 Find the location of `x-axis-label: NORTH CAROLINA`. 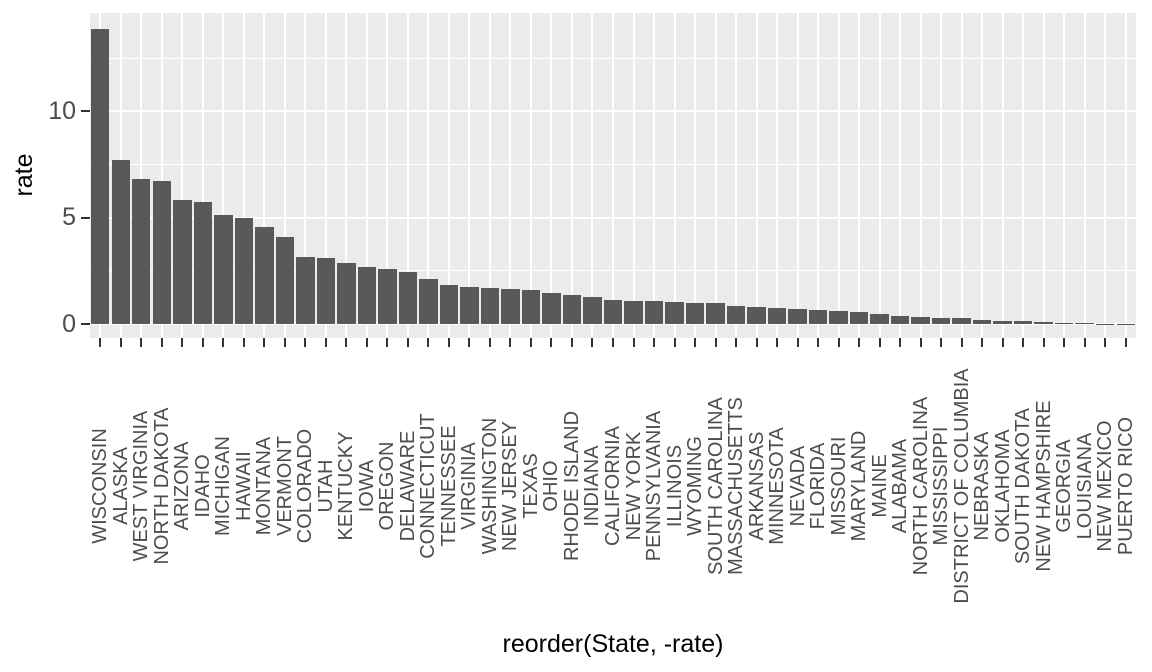

x-axis-label: NORTH CAROLINA is located at coordinates (920, 486).